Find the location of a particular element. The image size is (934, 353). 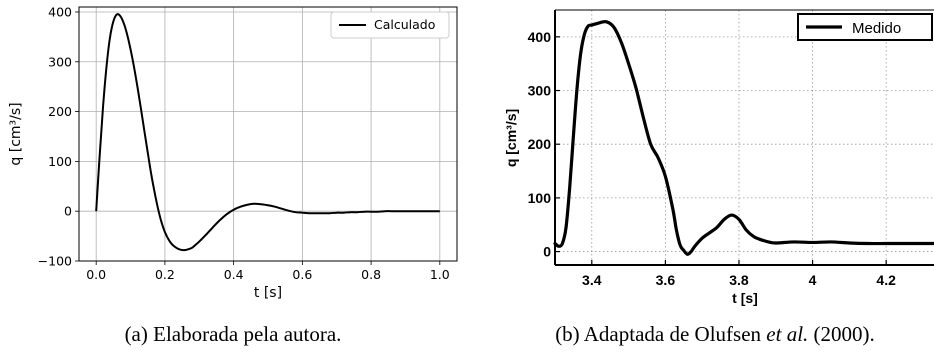

chart-b-x-axis-label: t [s] is located at coordinates (745, 298).